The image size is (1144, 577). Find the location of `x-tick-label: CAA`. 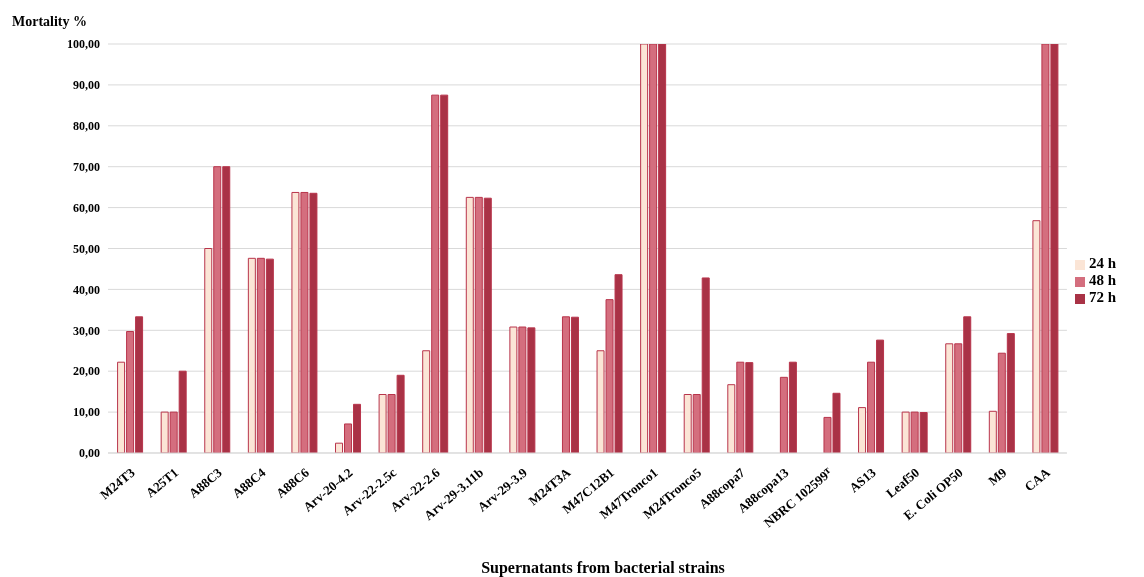

x-tick-label: CAA is located at coordinates (1037, 479).